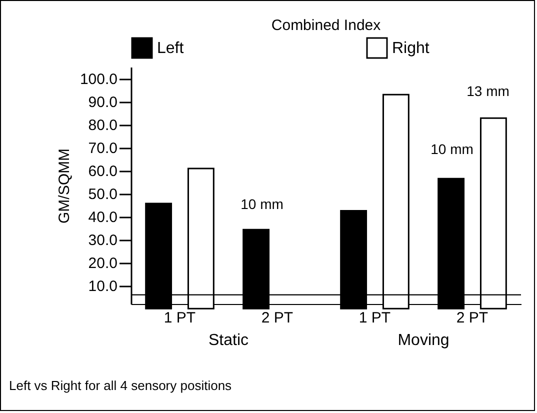 Image resolution: width=537 pixels, height=413 pixels. I want to click on y-tick-label: 90.0, so click(103, 103).